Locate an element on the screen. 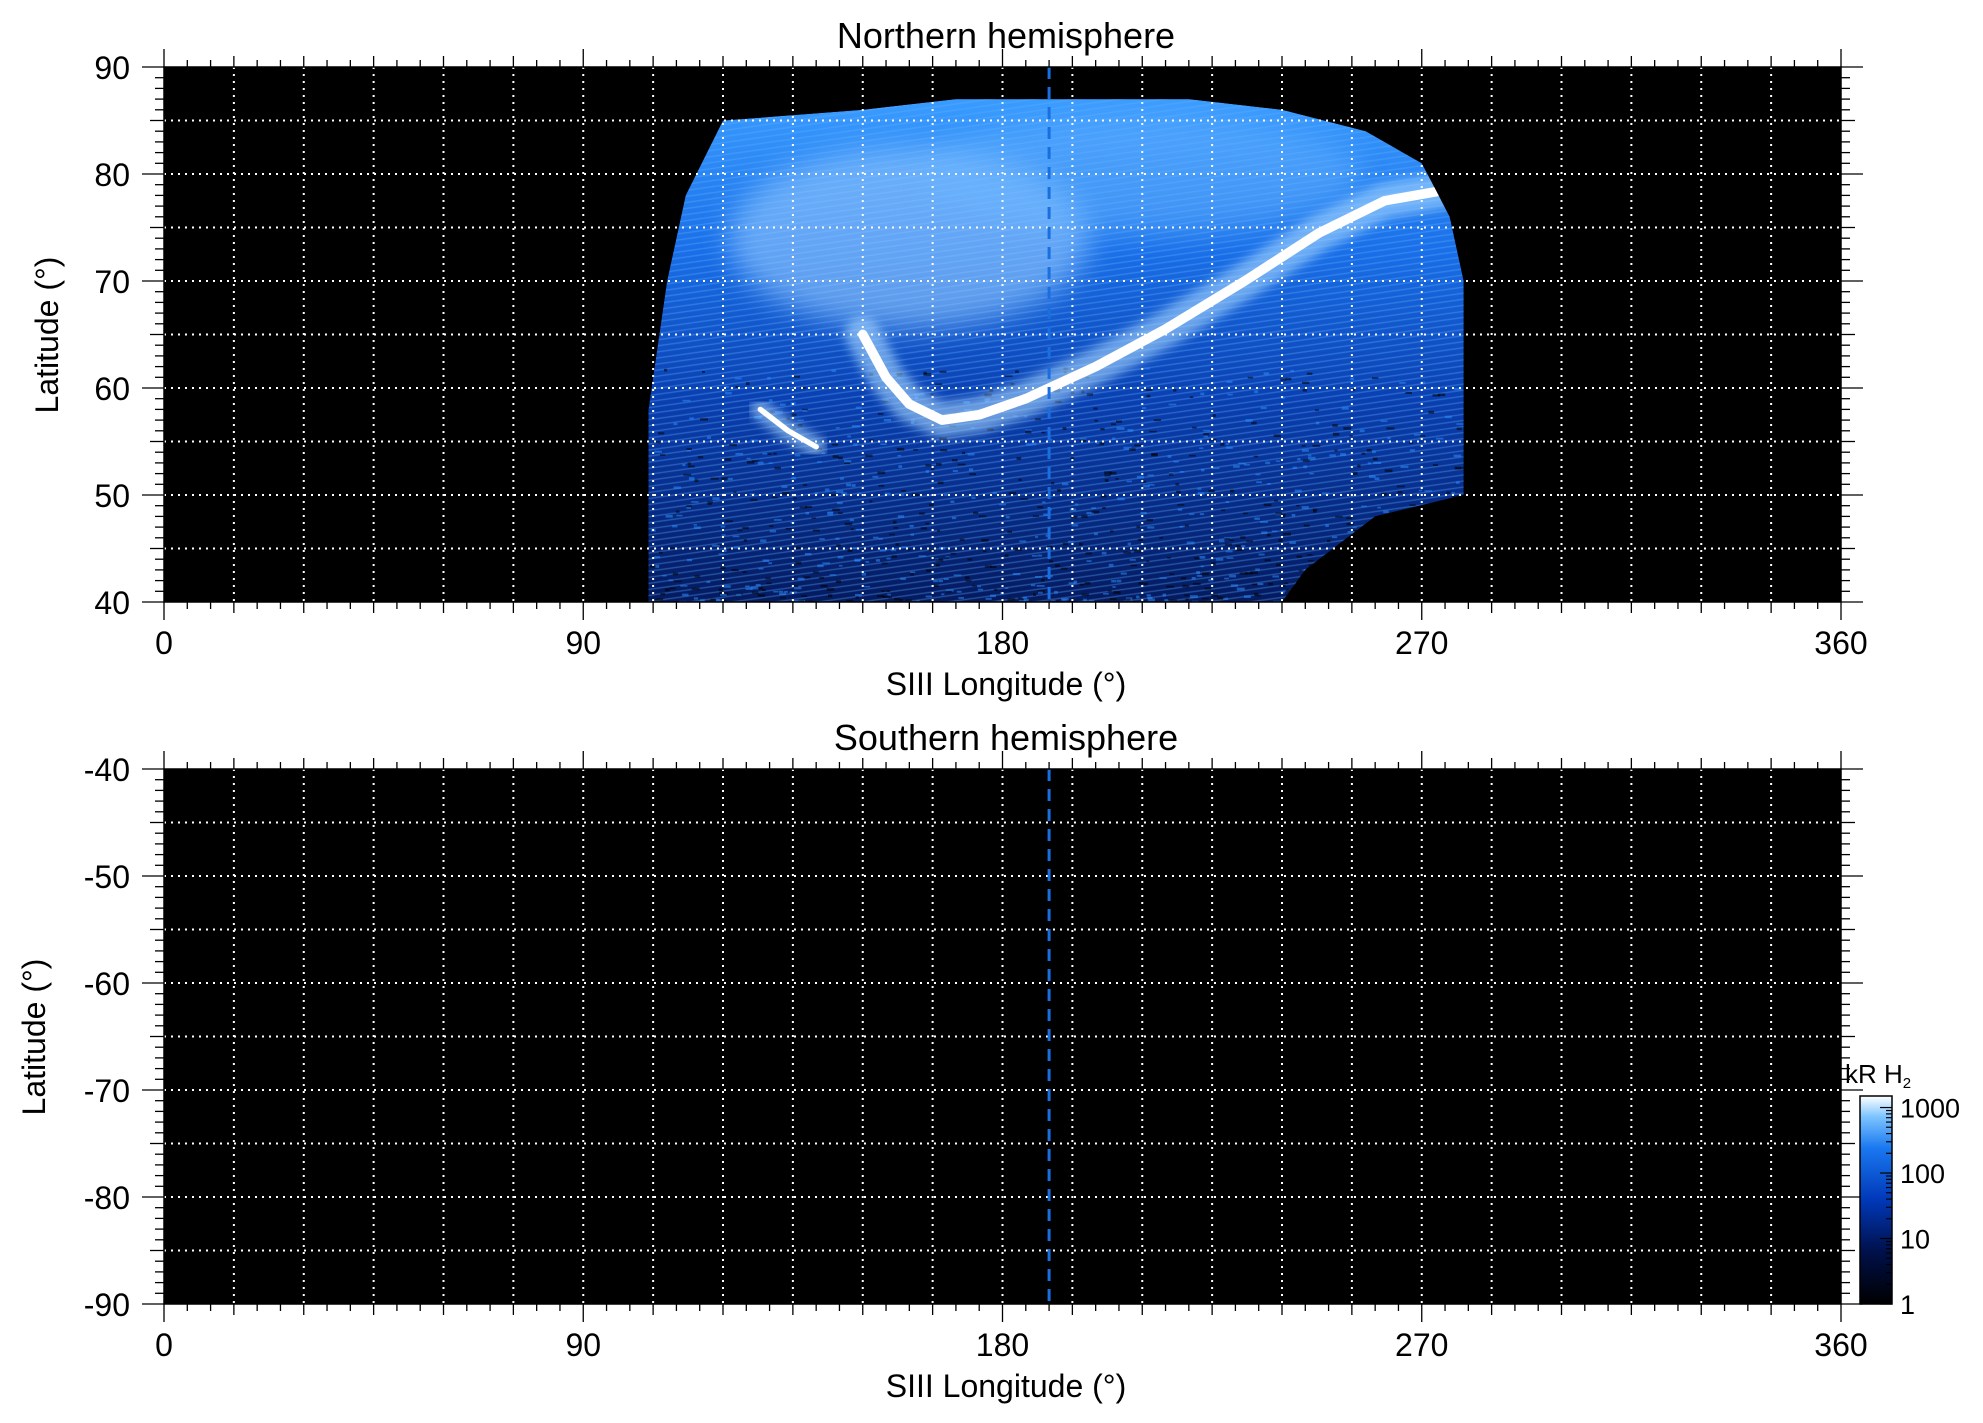 This screenshot has height=1423, width=1983. colorbar-gradient is located at coordinates (1876, 1200).